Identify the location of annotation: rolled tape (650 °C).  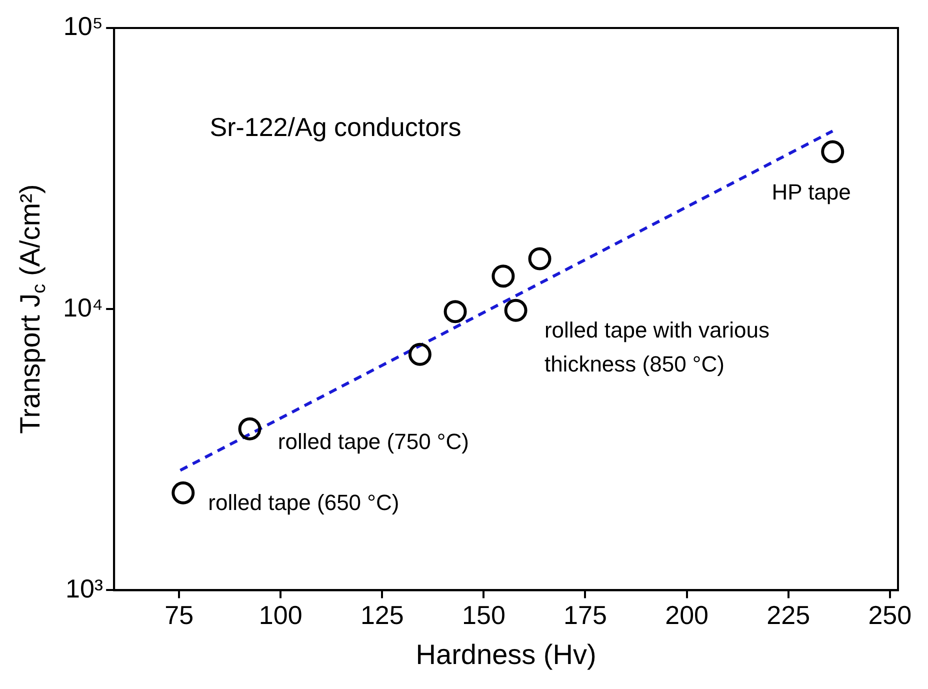
(304, 503).